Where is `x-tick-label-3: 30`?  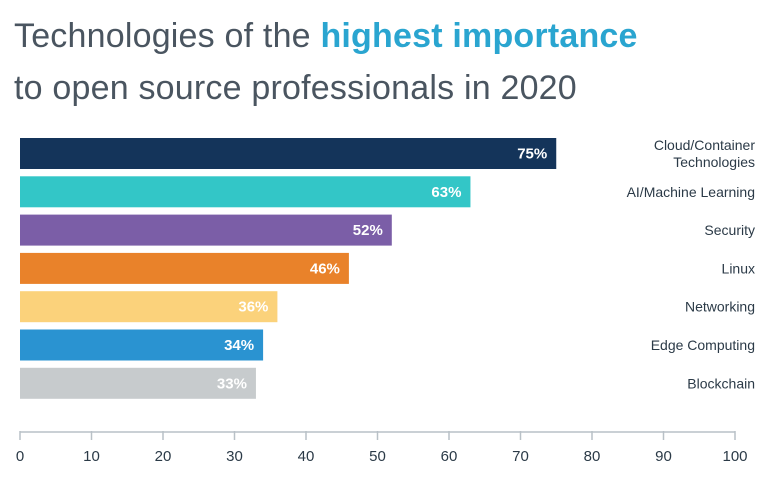
x-tick-label-3: 30 is located at coordinates (234, 456).